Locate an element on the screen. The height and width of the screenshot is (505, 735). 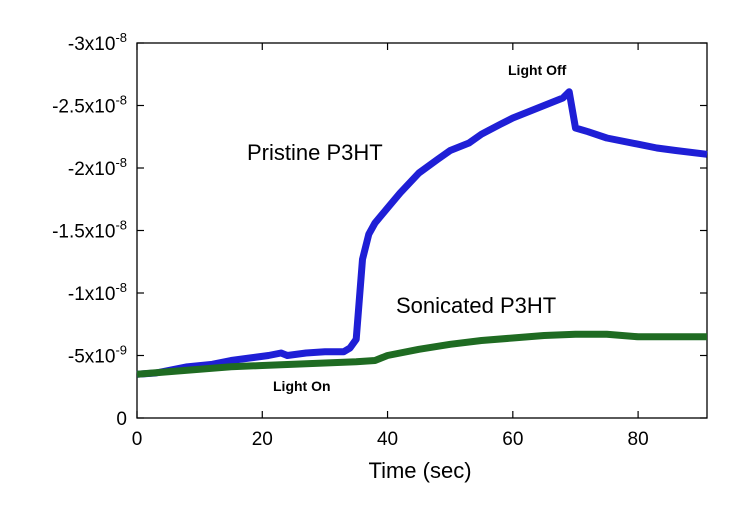
y-tick-label: -2x10⁻⁸ is located at coordinates (97, 167).